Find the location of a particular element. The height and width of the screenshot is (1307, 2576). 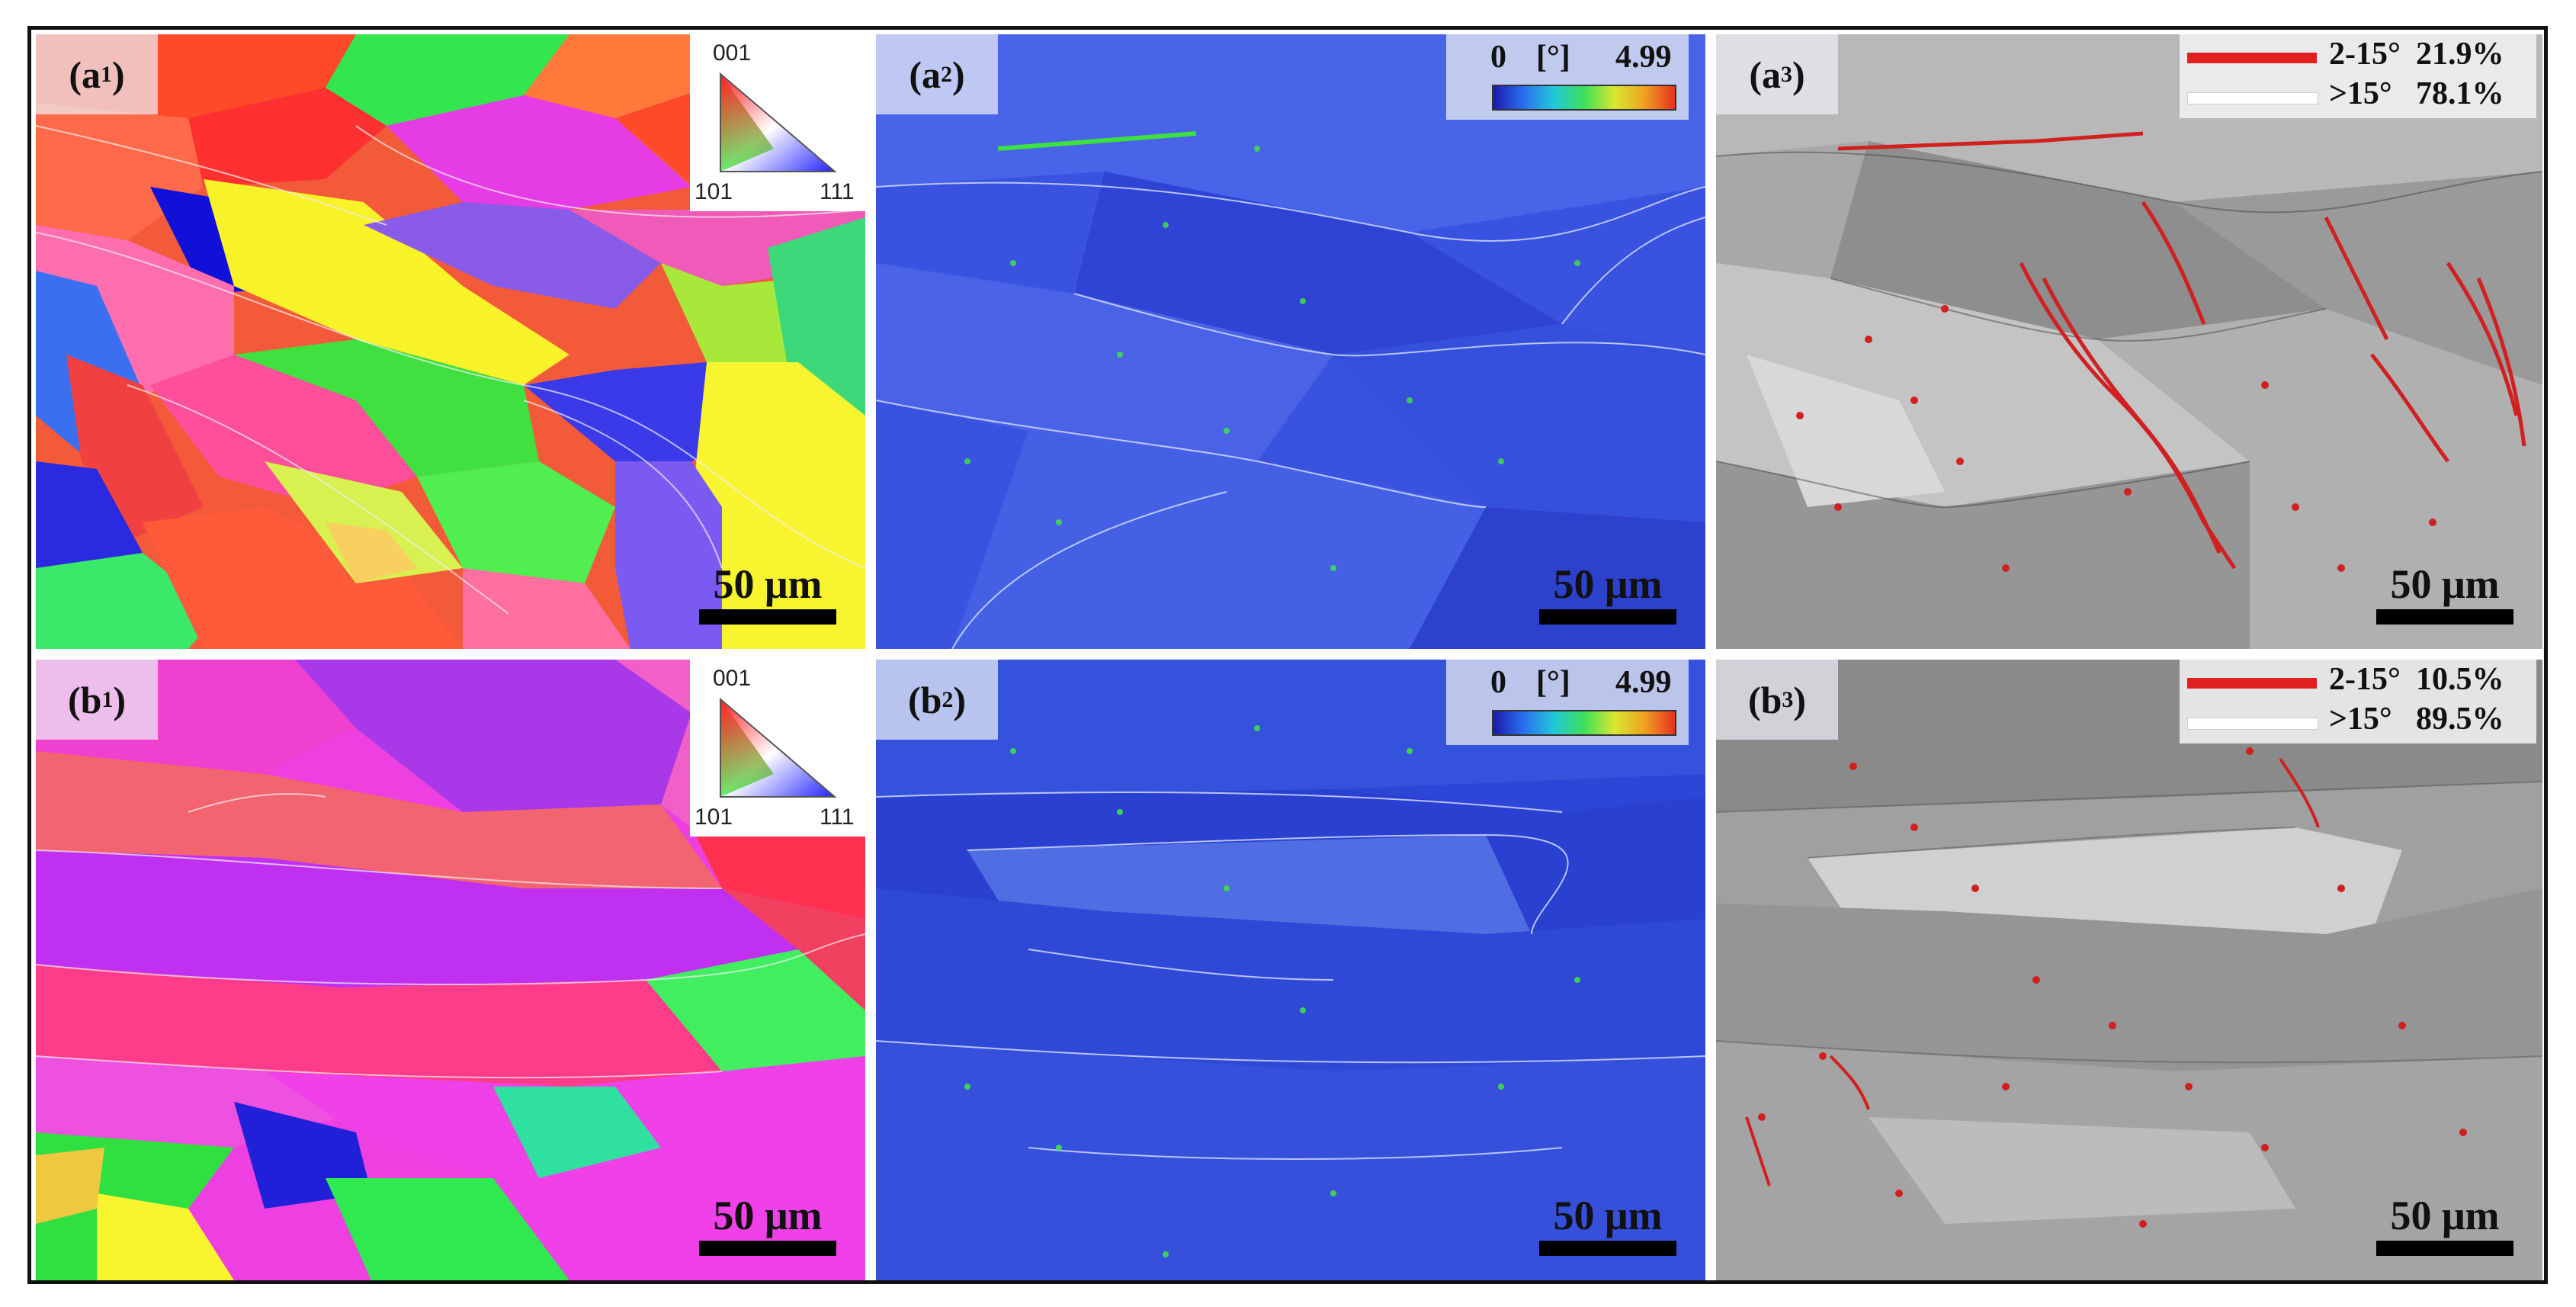

panel-label-a3: (a 3) is located at coordinates (1777, 74).